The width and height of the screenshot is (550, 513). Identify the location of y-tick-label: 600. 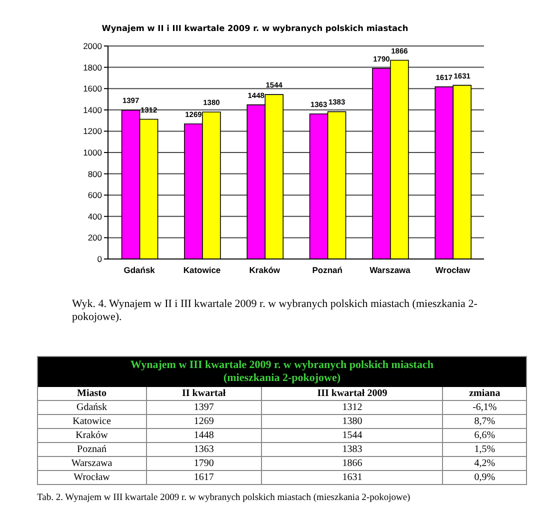
(95, 195).